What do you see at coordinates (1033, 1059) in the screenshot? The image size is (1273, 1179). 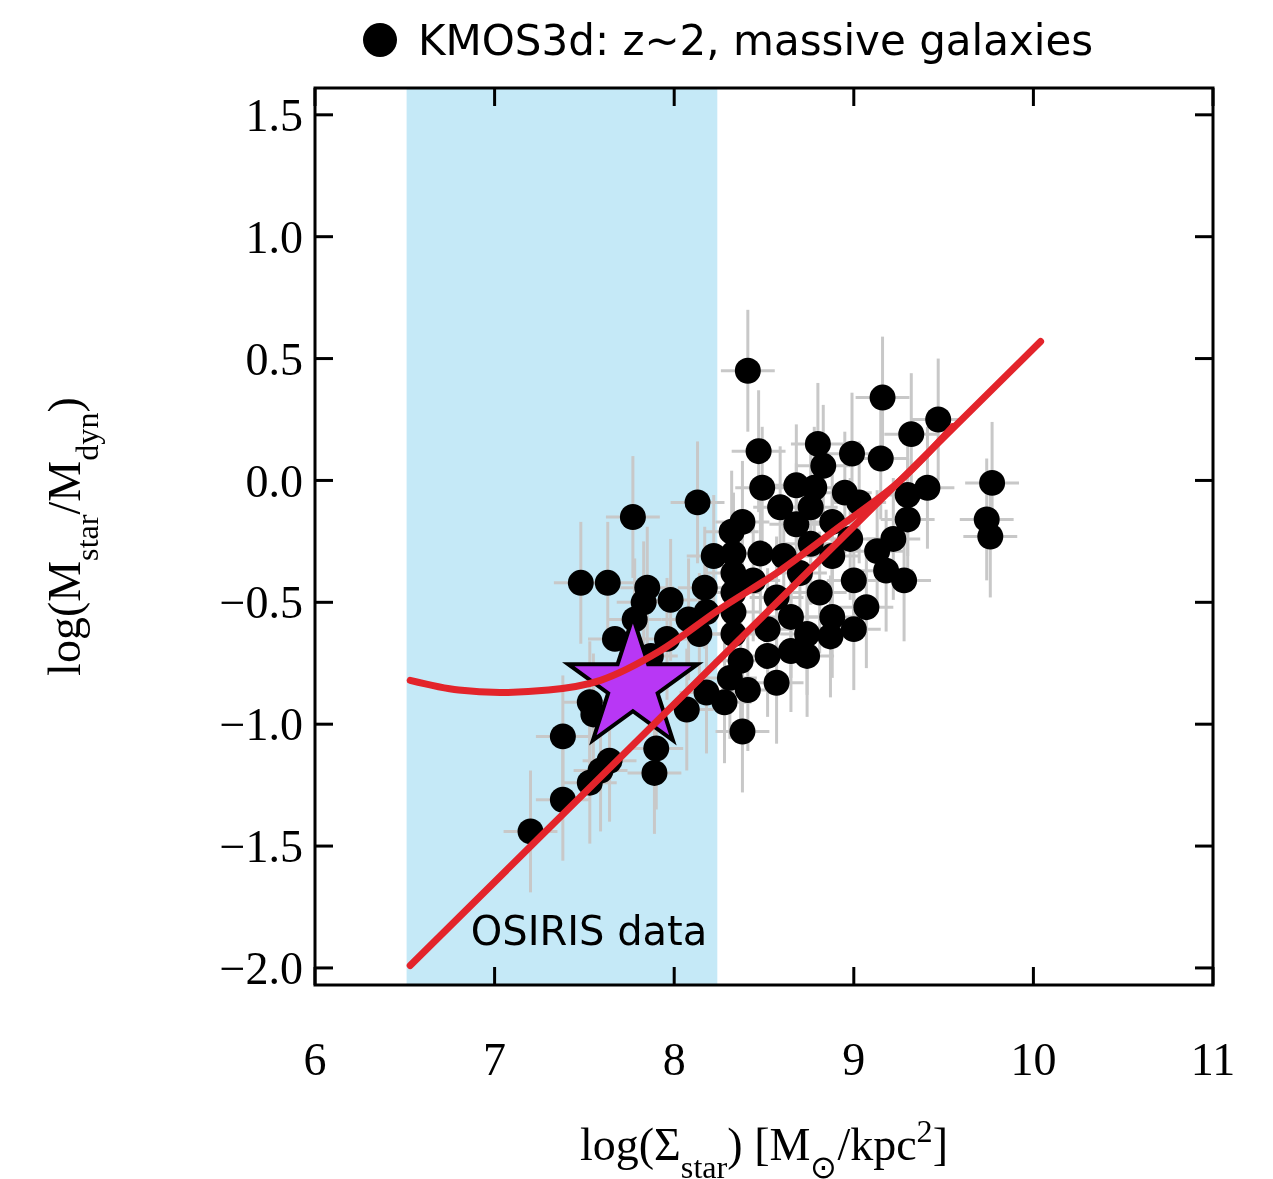 I see `x-tick-label: 10` at bounding box center [1033, 1059].